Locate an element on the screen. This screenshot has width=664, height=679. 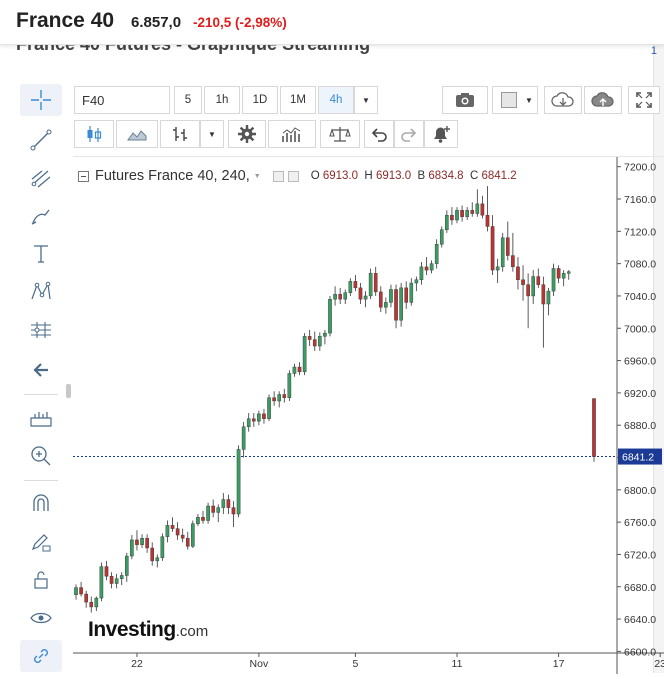
alert-button is located at coordinates (441, 134).